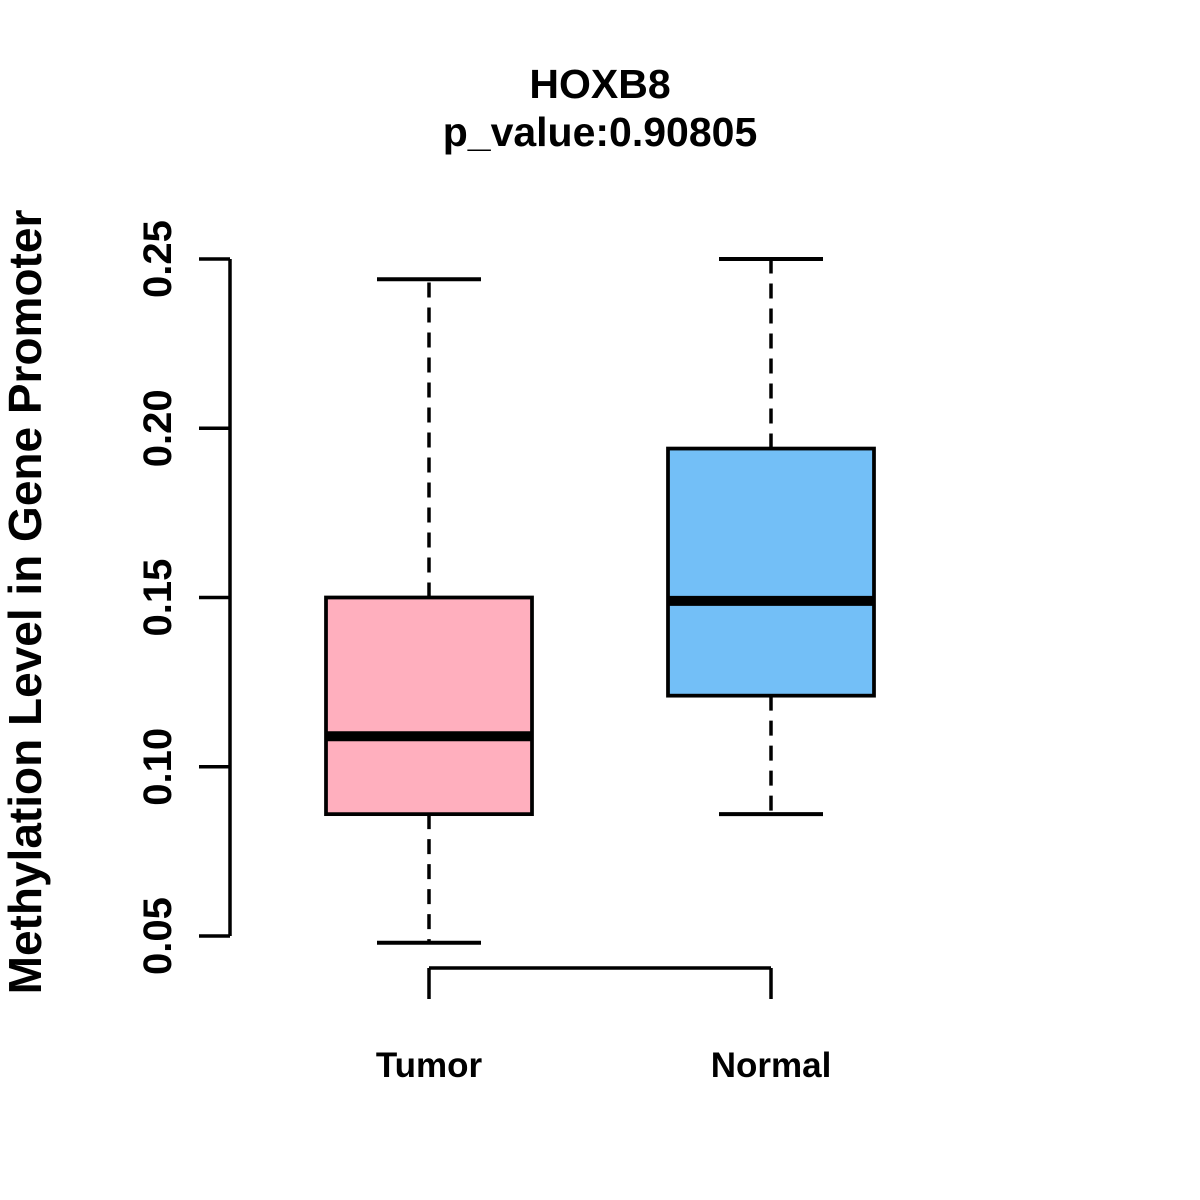  Describe the element at coordinates (600, 108) in the screenshot. I see `chart-title-block: HOXB8 p_value:0.90805` at that location.